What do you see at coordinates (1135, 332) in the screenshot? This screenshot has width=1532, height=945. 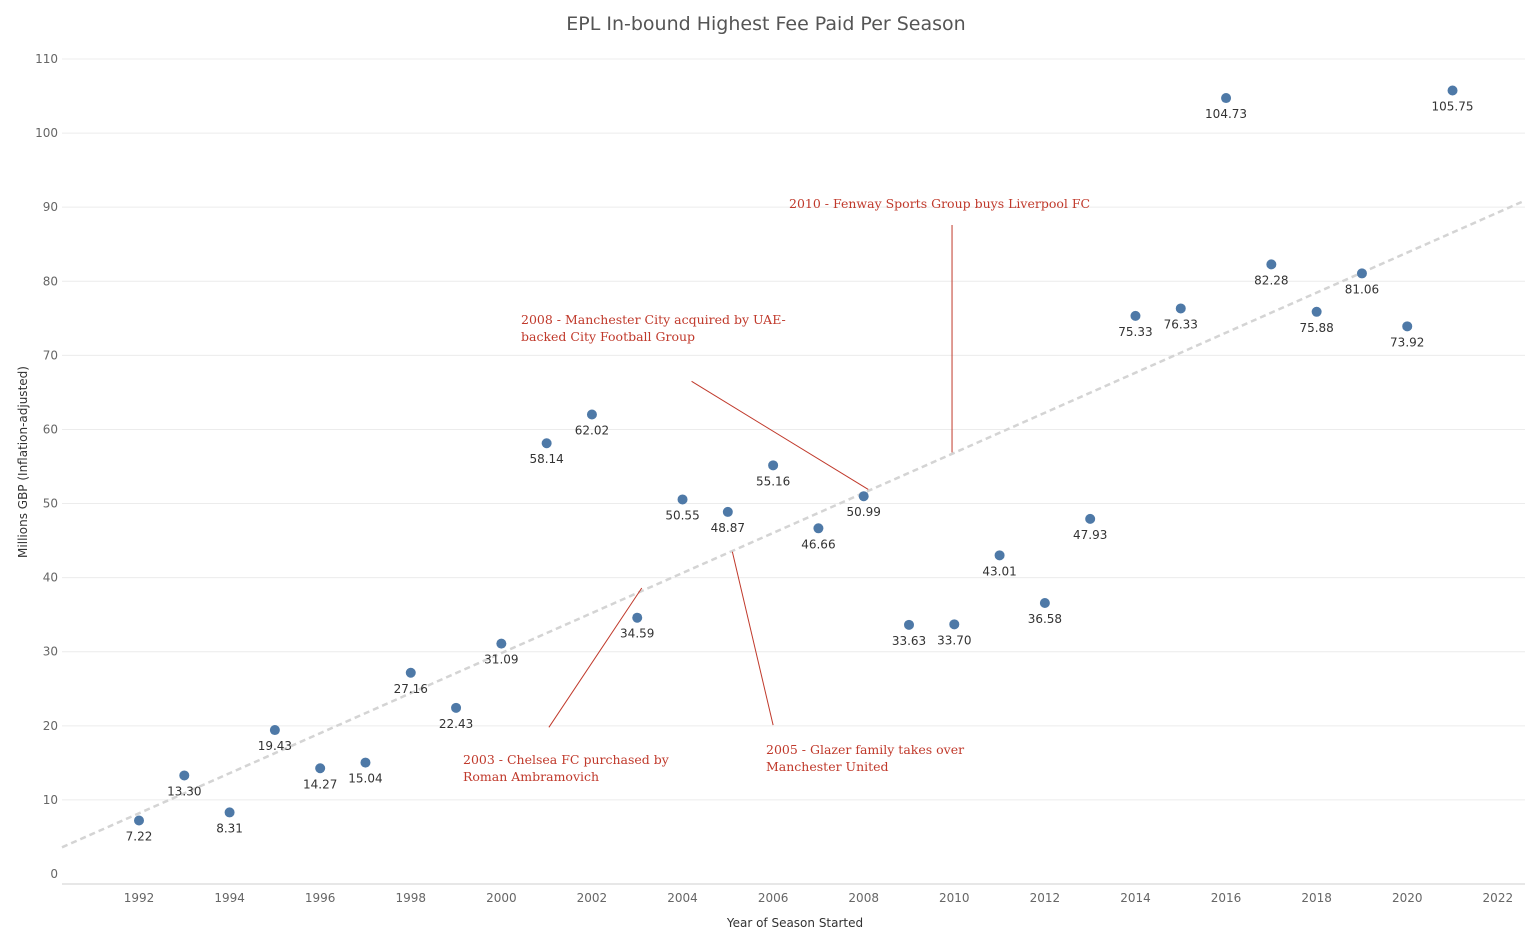 I see `data-label: 75.33` at bounding box center [1135, 332].